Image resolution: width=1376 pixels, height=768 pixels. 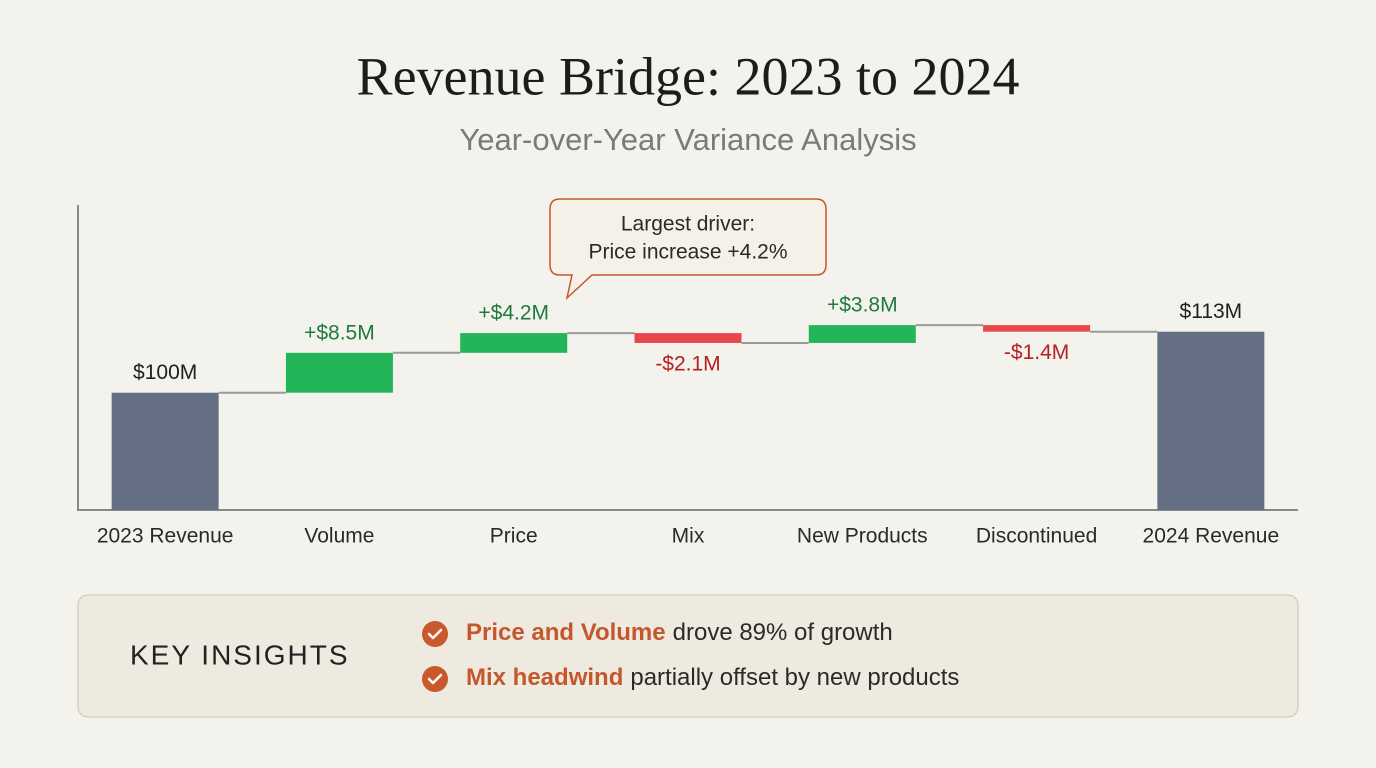 What do you see at coordinates (794, 677) in the screenshot?
I see `insight-text: partially offset by new products` at bounding box center [794, 677].